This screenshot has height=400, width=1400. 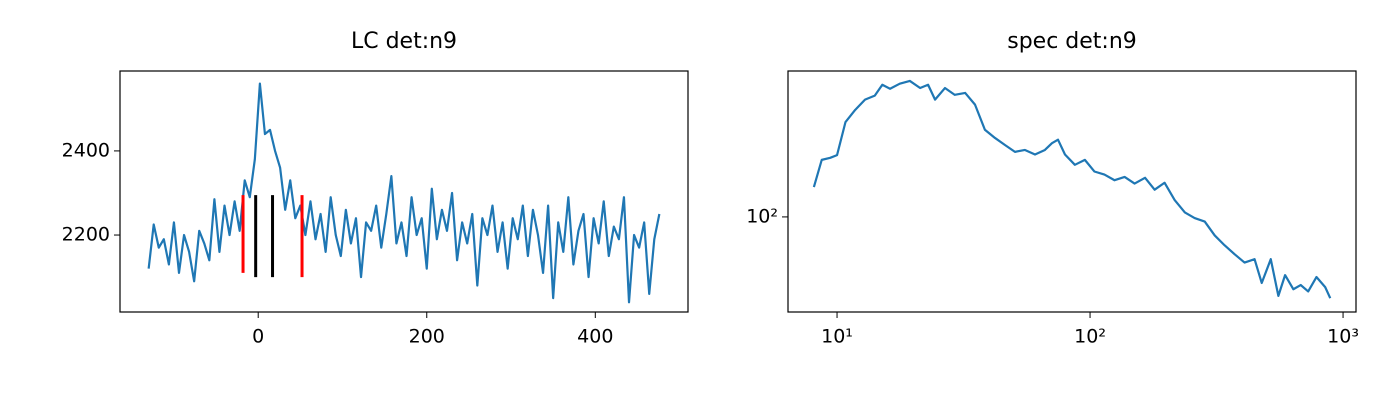 What do you see at coordinates (1090, 337) in the screenshot?
I see `x-tick-label: 10²` at bounding box center [1090, 337].